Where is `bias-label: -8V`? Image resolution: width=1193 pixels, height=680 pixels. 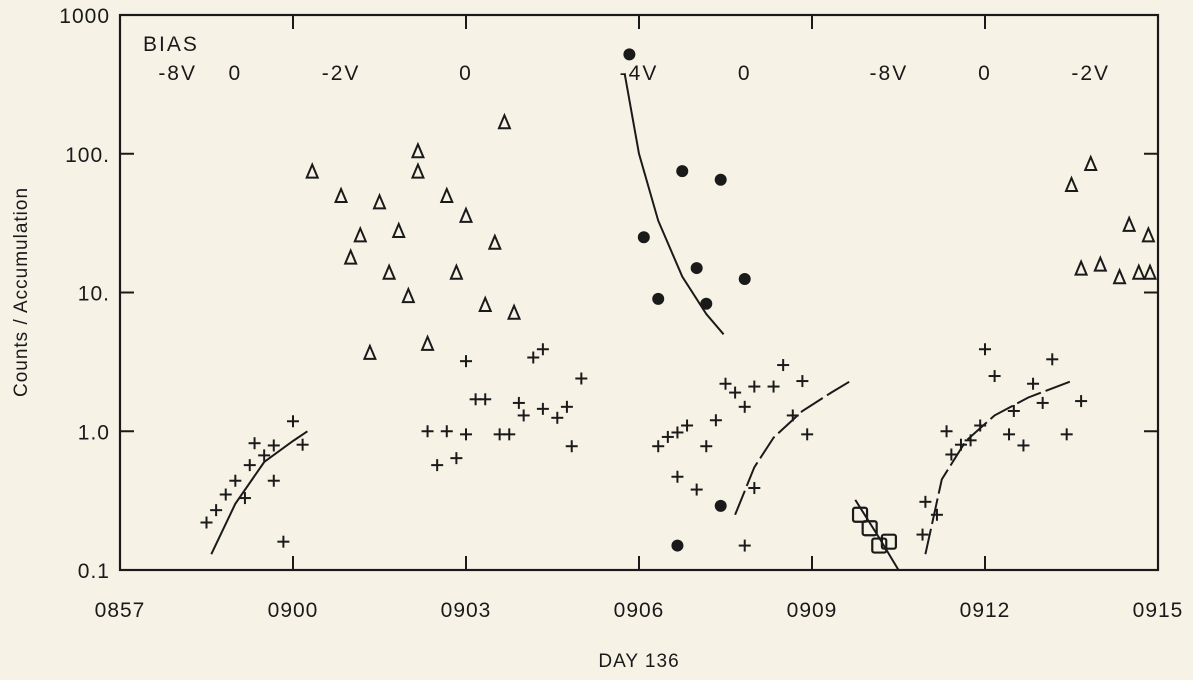 bias-label: -8V is located at coordinates (177, 73).